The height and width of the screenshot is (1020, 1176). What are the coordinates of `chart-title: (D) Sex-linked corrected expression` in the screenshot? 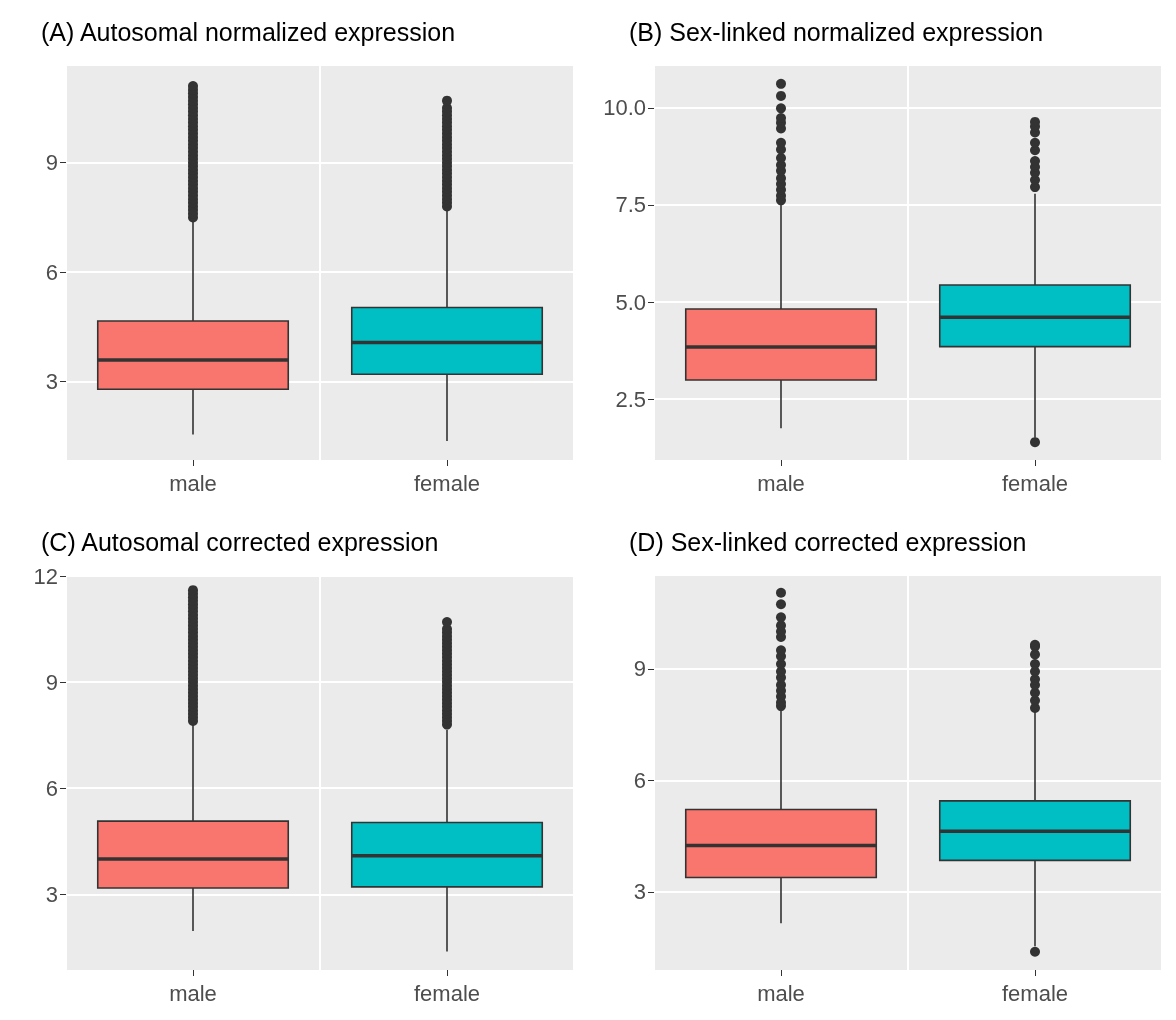 It's located at (828, 541).